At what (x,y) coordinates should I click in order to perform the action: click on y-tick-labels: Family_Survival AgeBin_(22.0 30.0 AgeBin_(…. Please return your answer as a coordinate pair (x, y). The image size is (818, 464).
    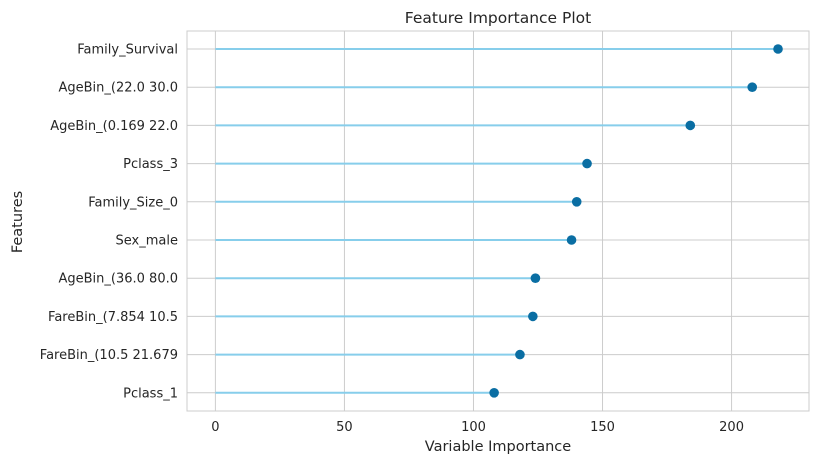
    Looking at the image, I should click on (109, 222).